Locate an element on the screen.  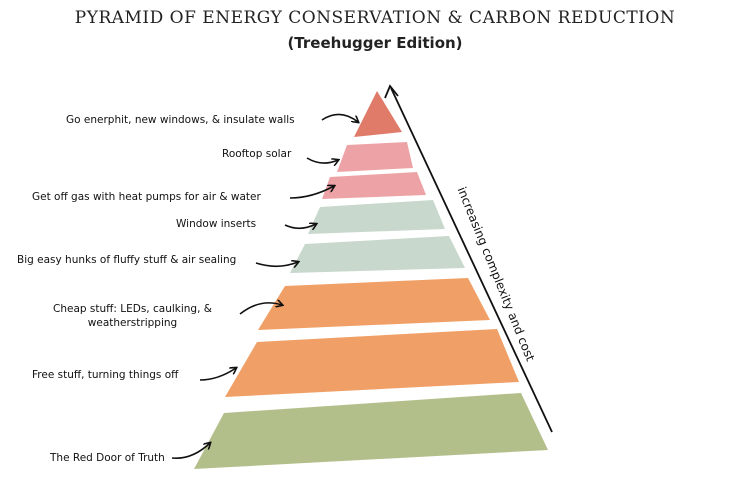
tier-4-label: Window inserts is located at coordinates (216, 224).